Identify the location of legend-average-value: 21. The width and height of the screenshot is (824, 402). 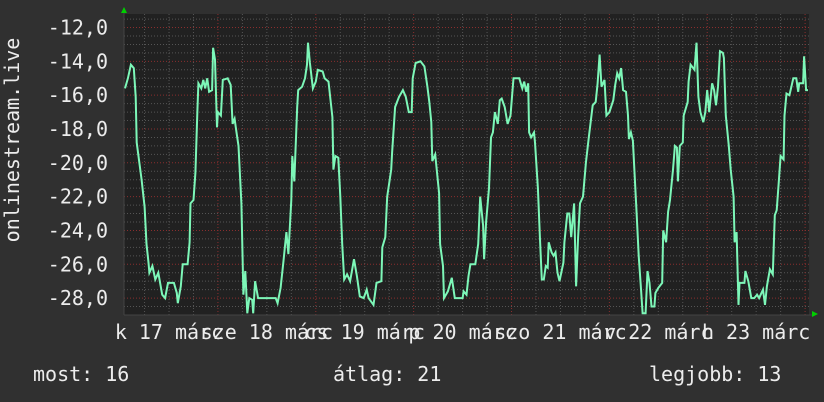
(429, 374).